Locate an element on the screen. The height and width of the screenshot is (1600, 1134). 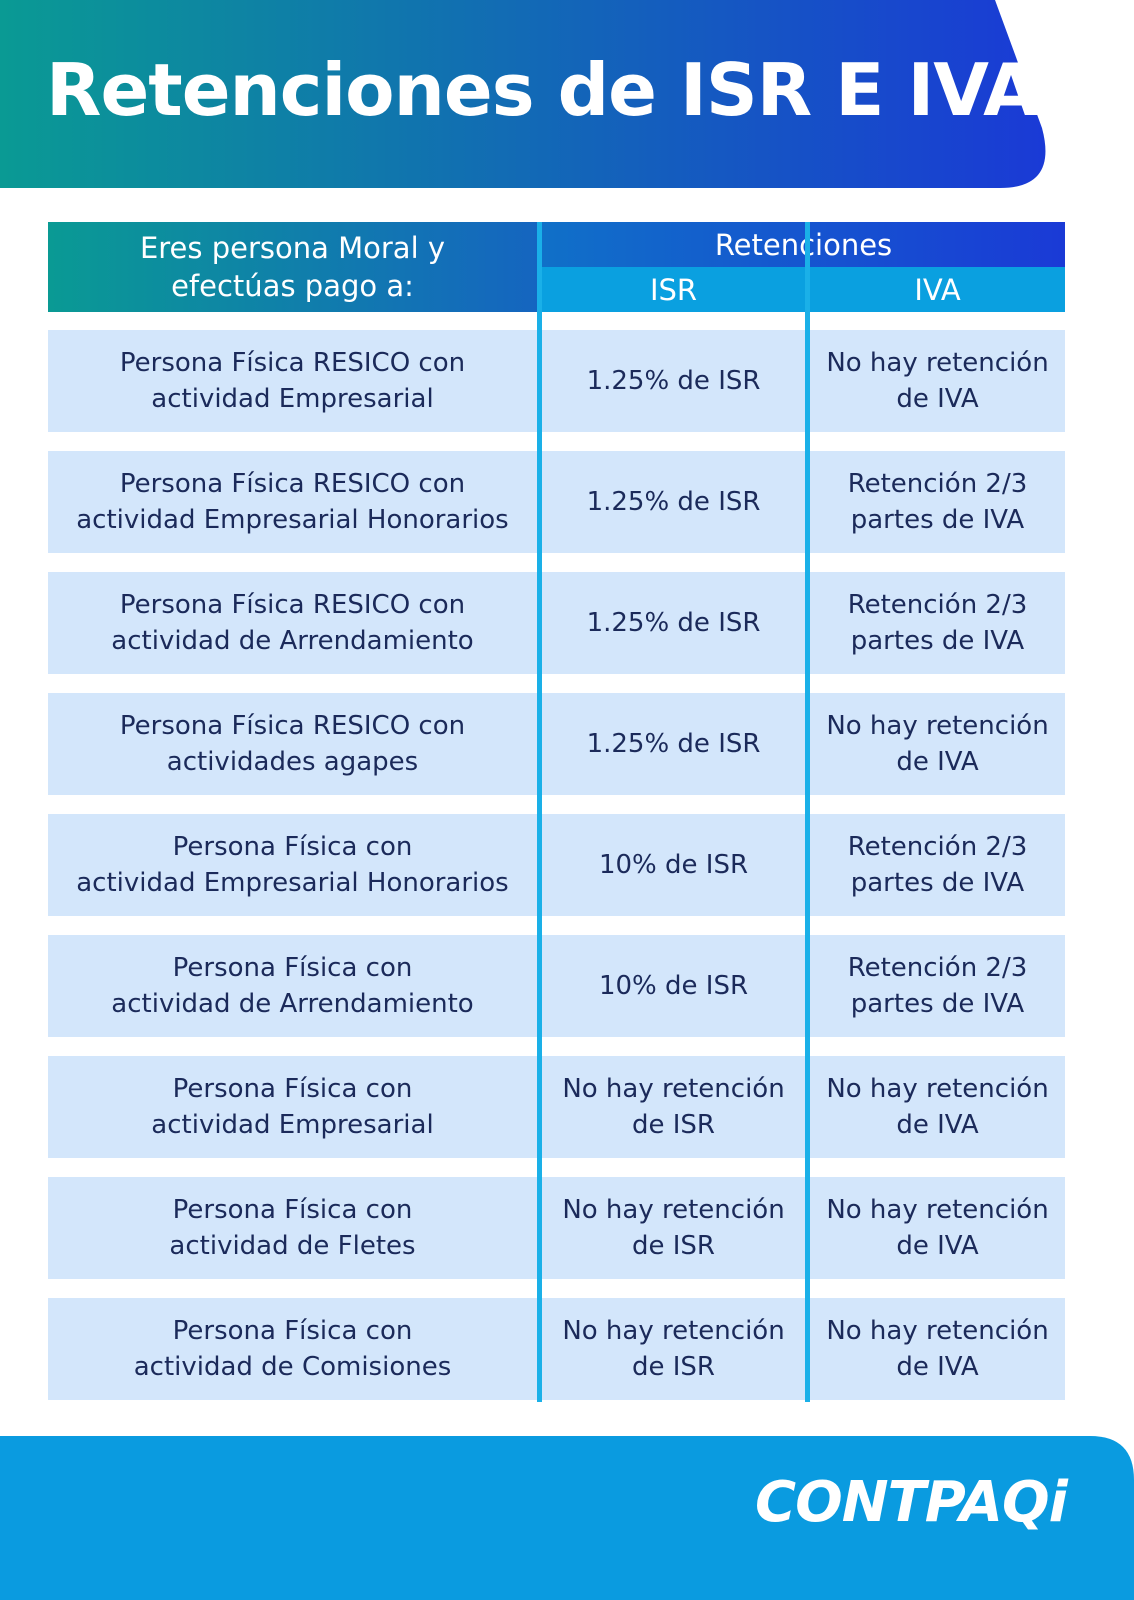
table-cell: Persona Física con actividad de Fletes is located at coordinates (292, 1228).